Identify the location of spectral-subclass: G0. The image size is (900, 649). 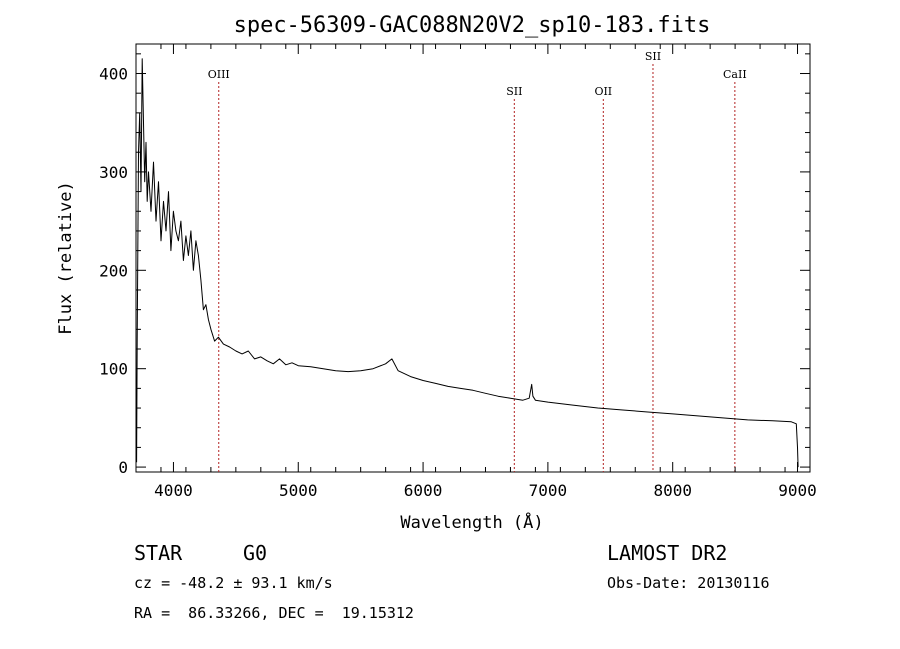
(255, 553).